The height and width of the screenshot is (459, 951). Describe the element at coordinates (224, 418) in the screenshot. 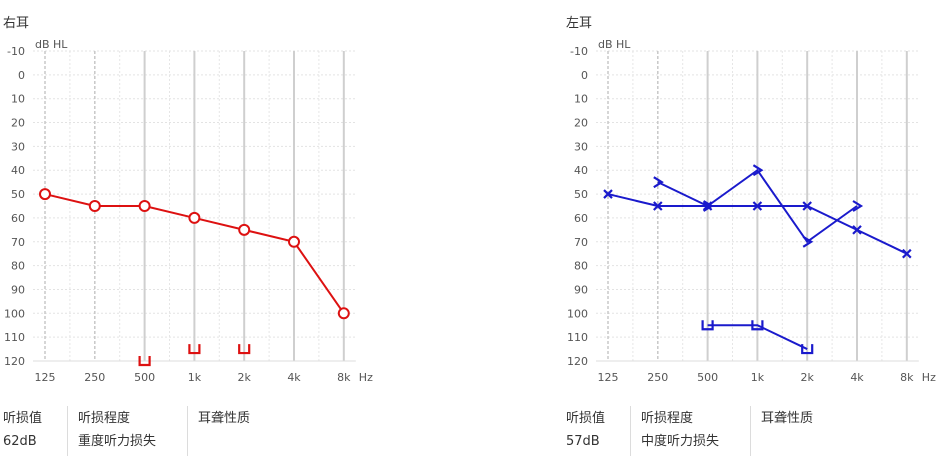

I see `right-nature-label: 耳聋性质` at that location.